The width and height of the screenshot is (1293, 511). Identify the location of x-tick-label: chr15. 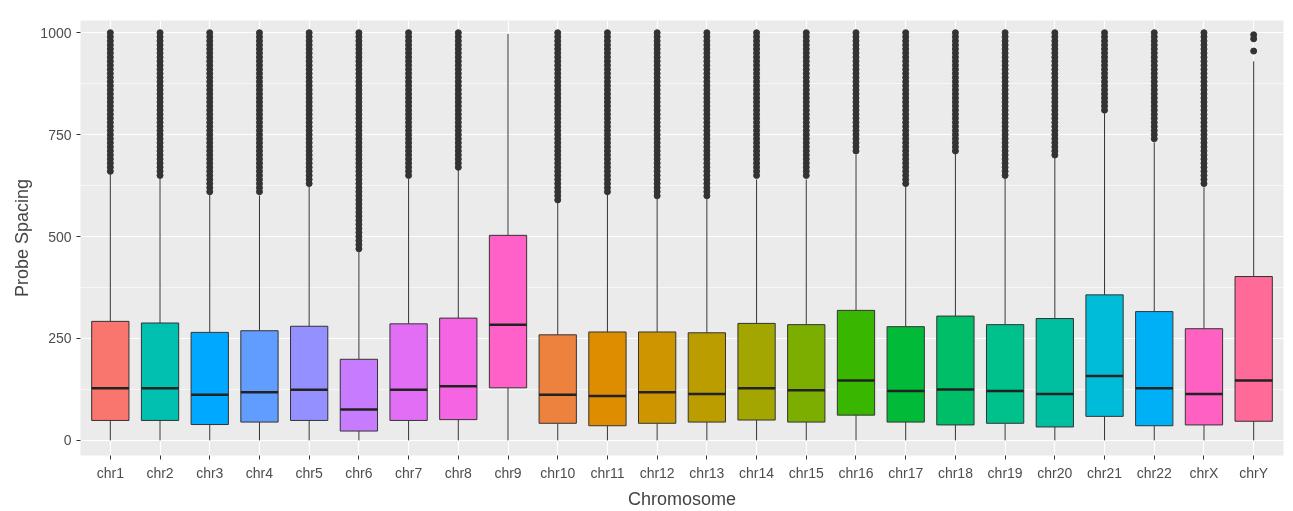
(806, 472).